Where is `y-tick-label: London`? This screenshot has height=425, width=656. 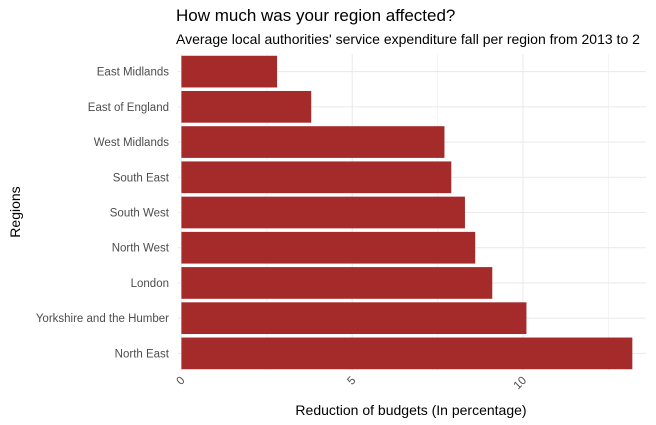
y-tick-label: London is located at coordinates (150, 284).